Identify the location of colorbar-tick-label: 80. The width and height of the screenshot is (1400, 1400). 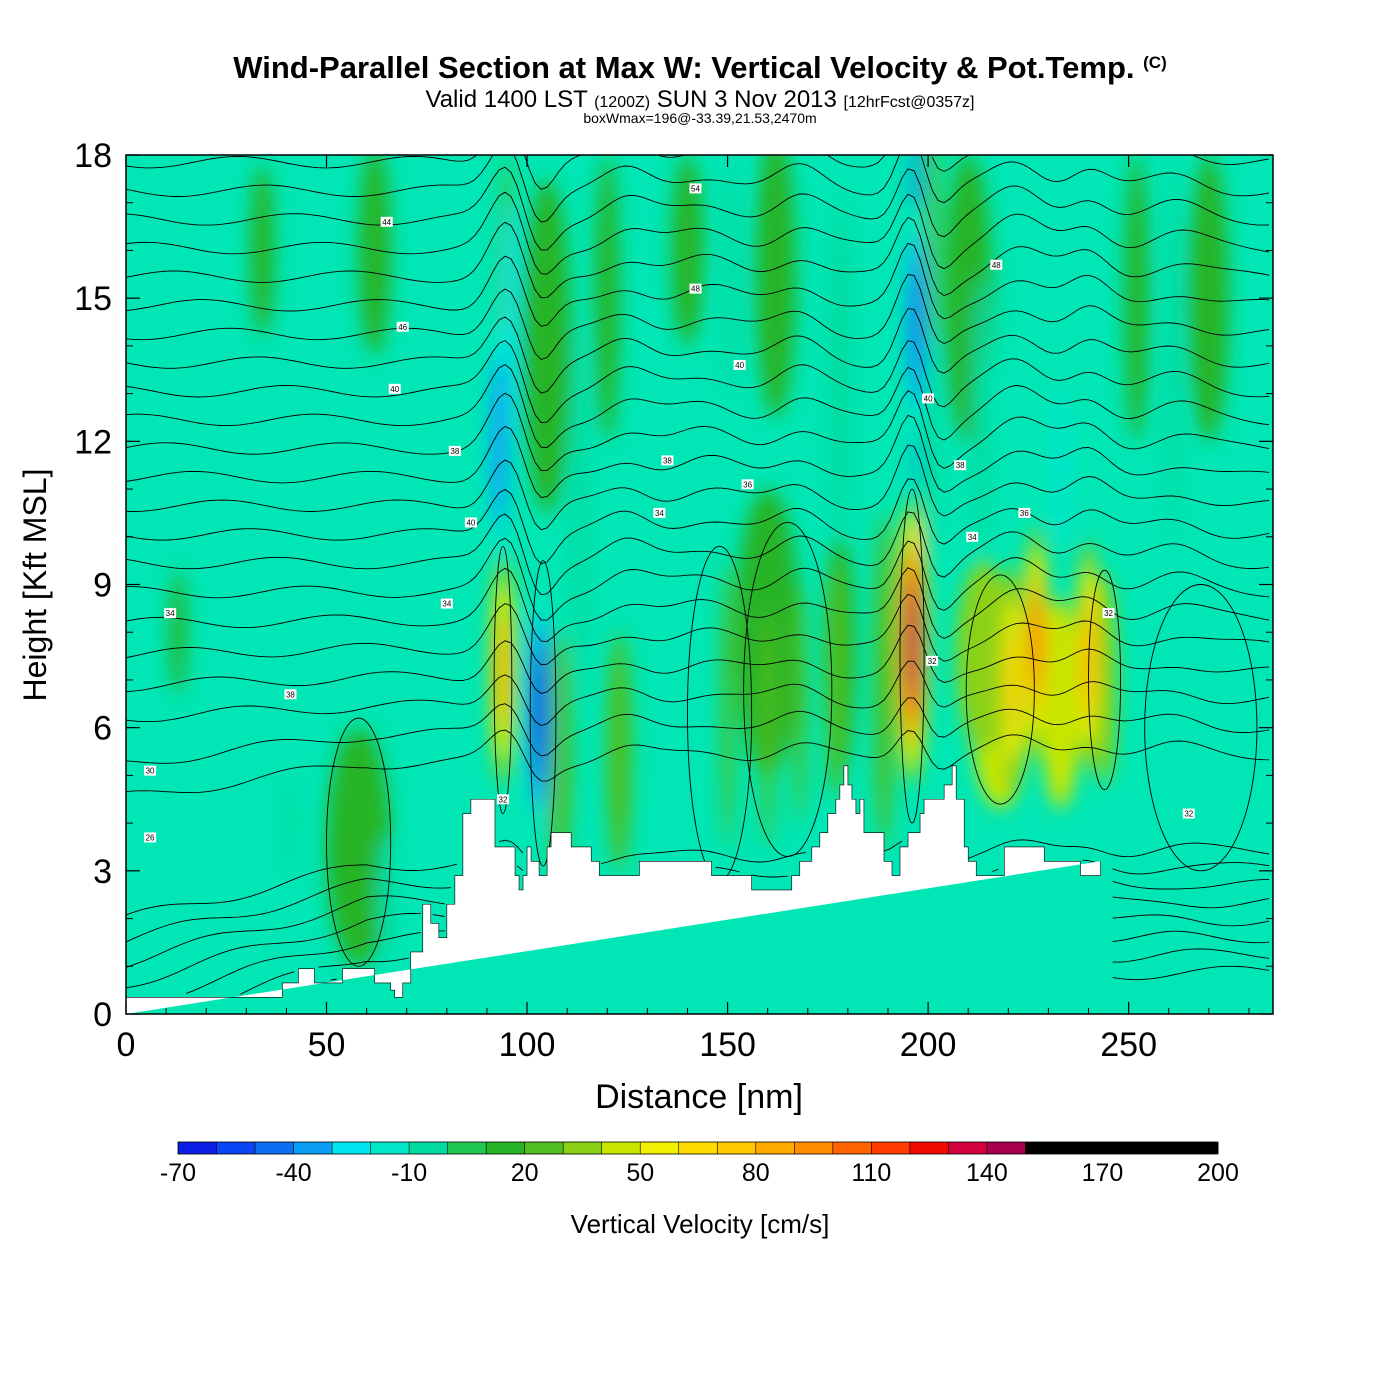
(756, 1173).